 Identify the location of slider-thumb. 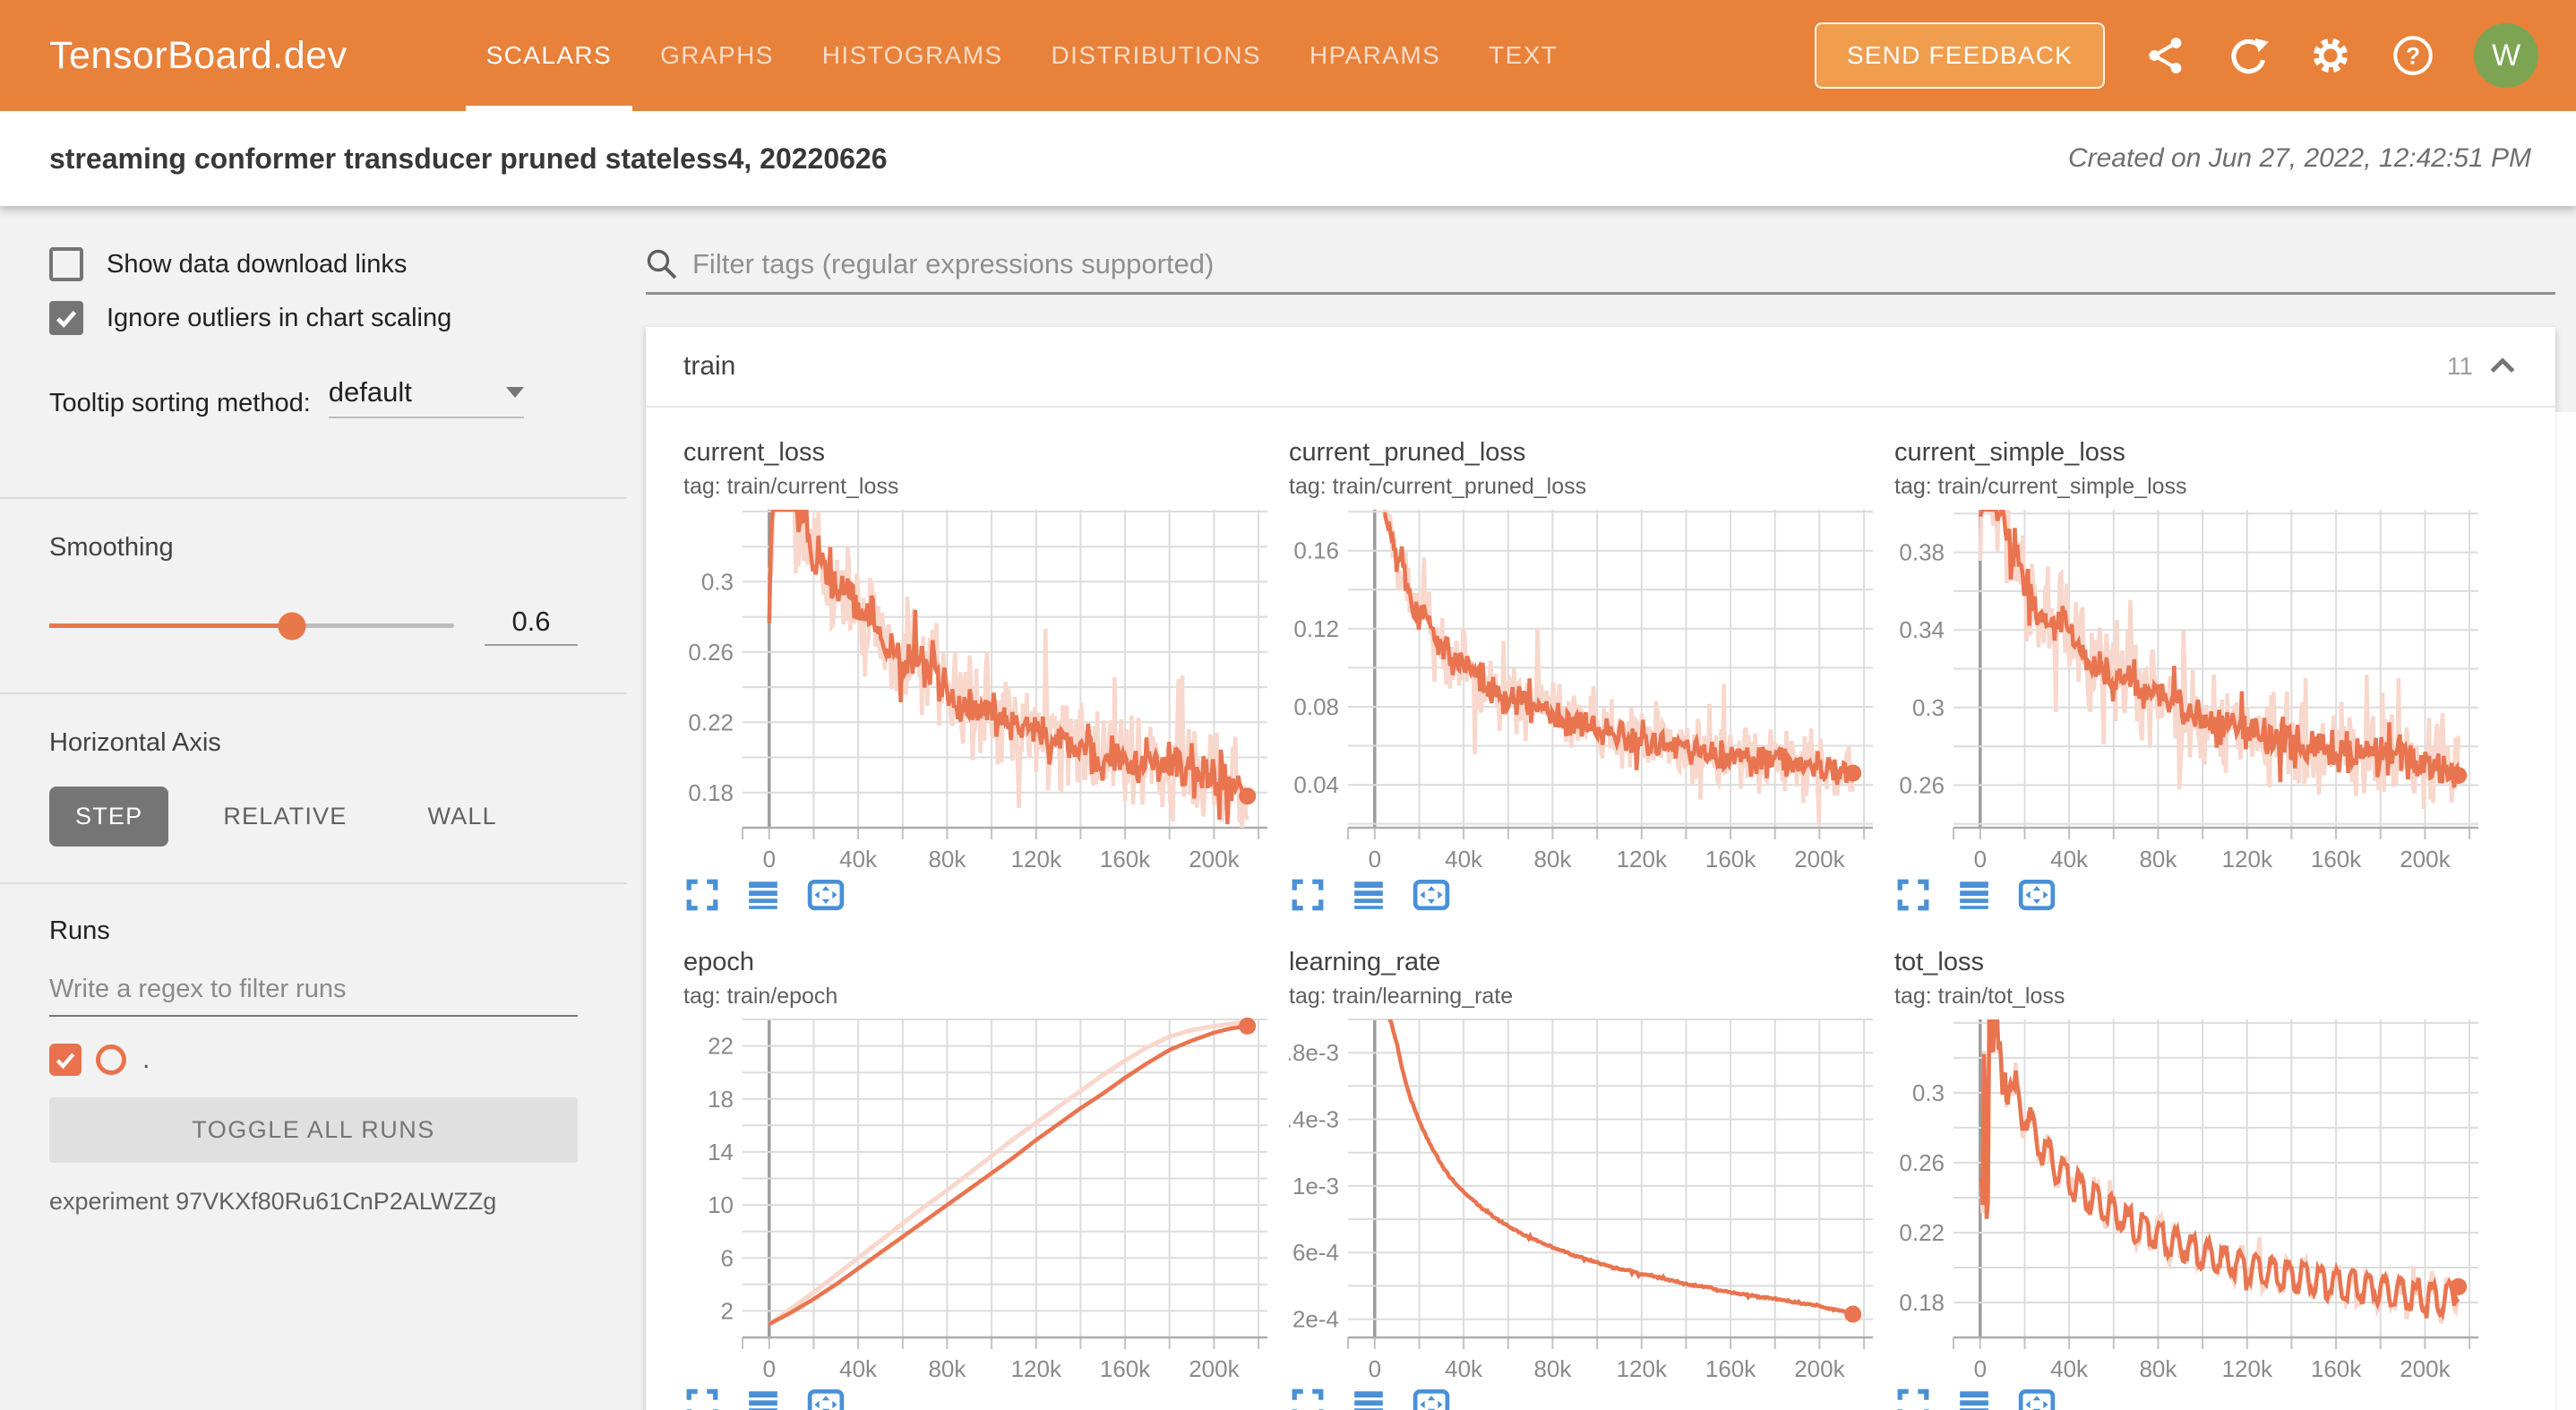
(292, 626).